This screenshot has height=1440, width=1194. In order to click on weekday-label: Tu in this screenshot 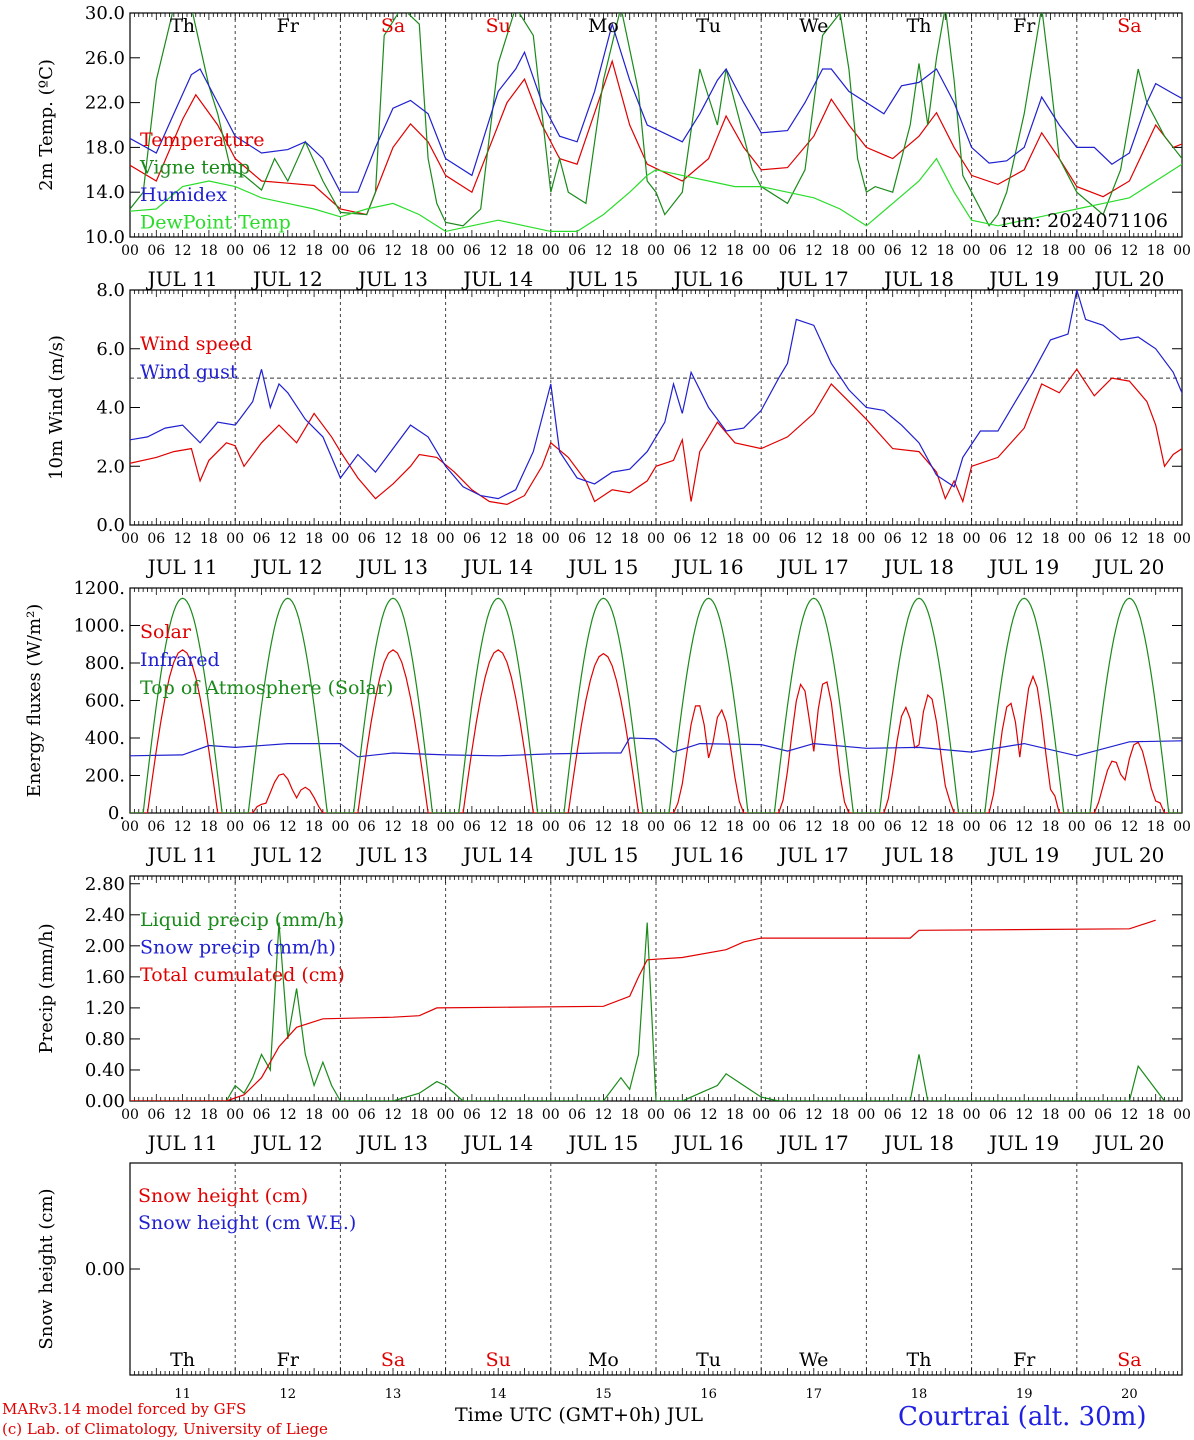, I will do `click(708, 1360)`.